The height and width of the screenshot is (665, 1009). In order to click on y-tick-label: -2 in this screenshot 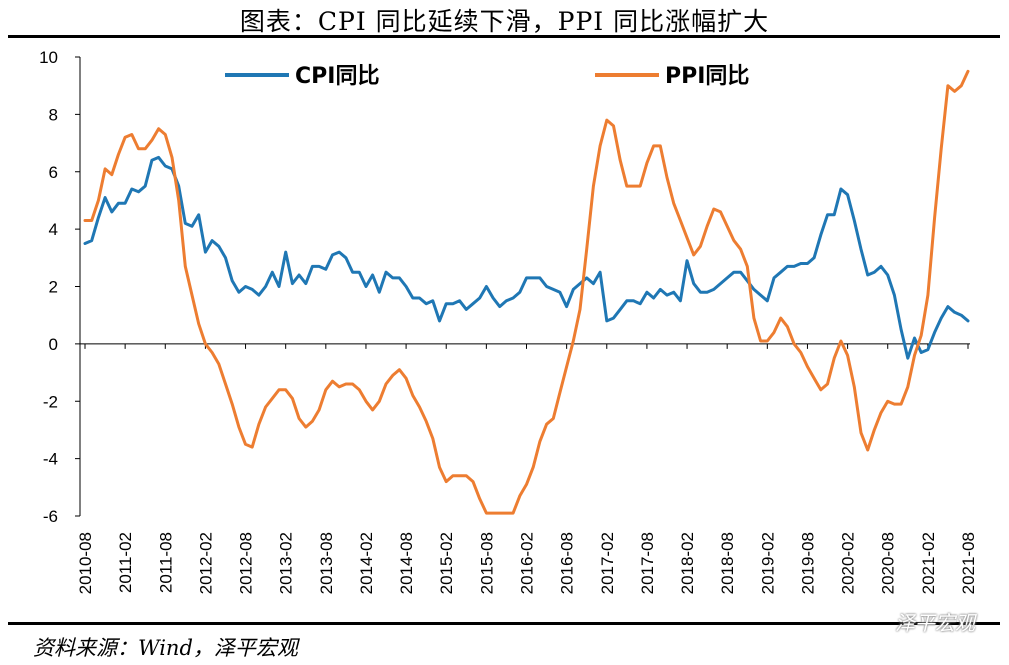, I will do `click(50, 401)`.